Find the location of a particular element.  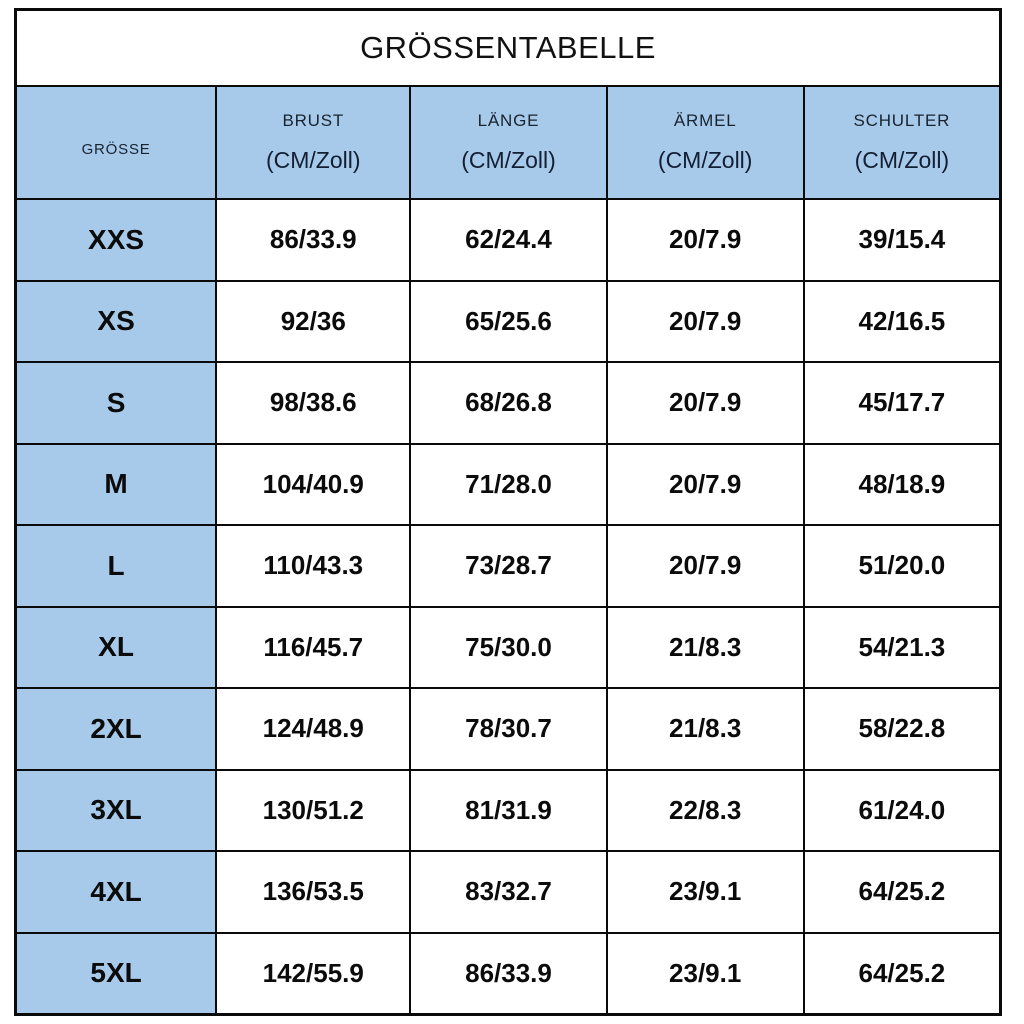

measurement-cell-brust: 92/36 is located at coordinates (313, 321).